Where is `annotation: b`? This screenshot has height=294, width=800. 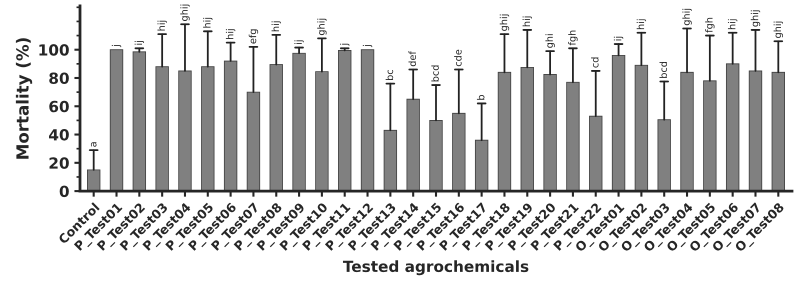
annotation: b is located at coordinates (480, 97).